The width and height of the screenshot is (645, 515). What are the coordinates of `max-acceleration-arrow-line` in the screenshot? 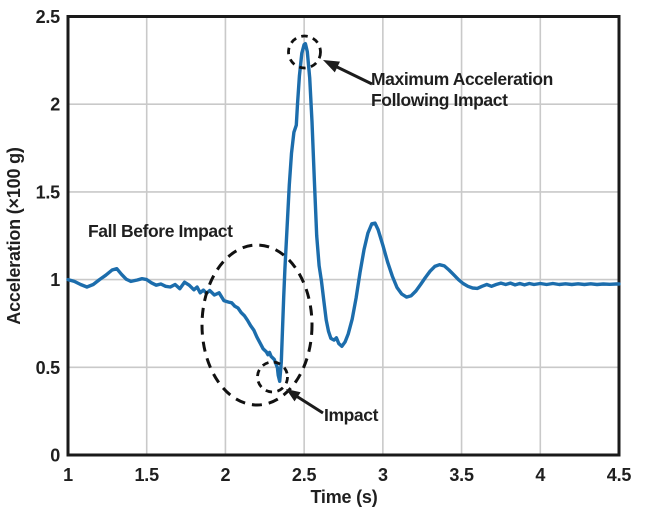 It's located at (354, 75).